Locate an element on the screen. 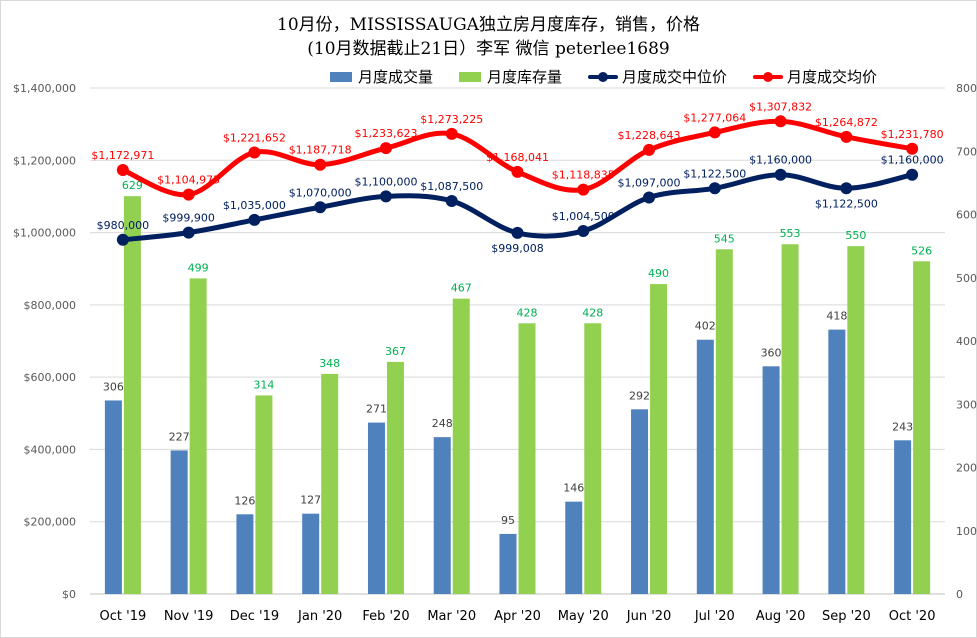  legend-item-median: 月度成交中位价 is located at coordinates (657, 76).